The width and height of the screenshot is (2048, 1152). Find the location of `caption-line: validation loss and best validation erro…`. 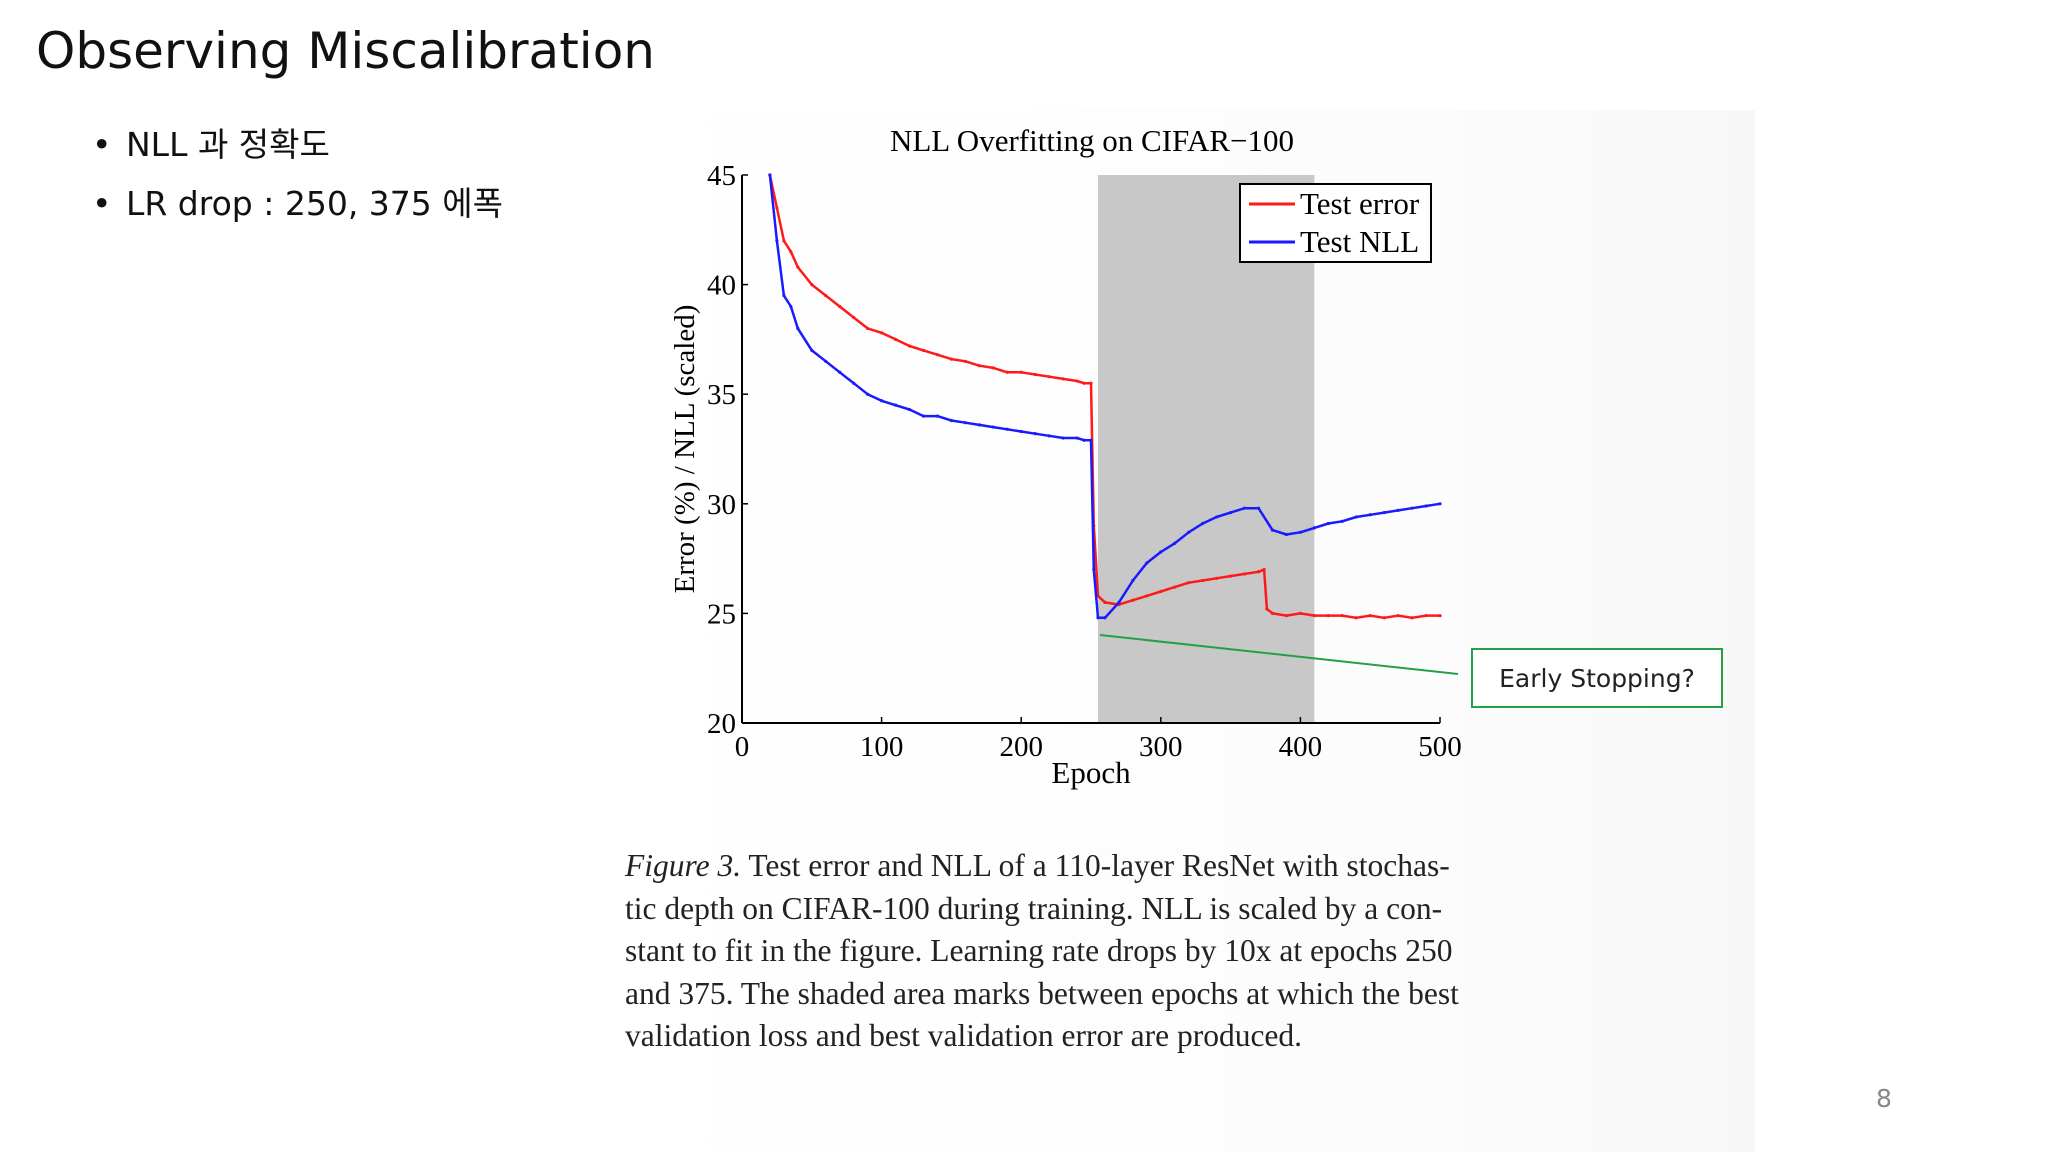

caption-line: validation loss and best validation erro… is located at coordinates (964, 1035).